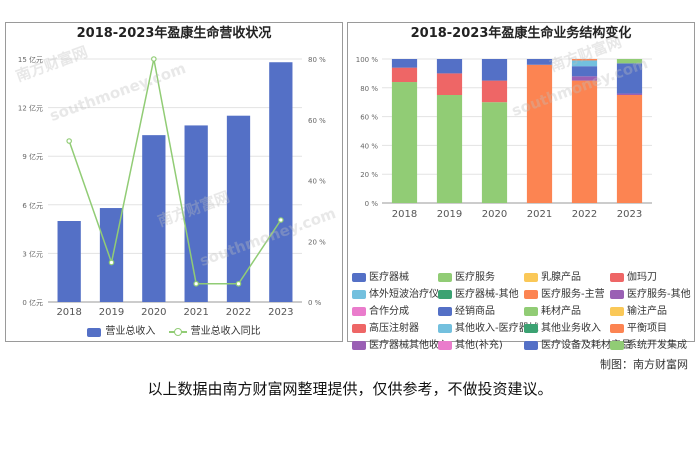  I want to click on legend-label: 经销商品, so click(475, 311).